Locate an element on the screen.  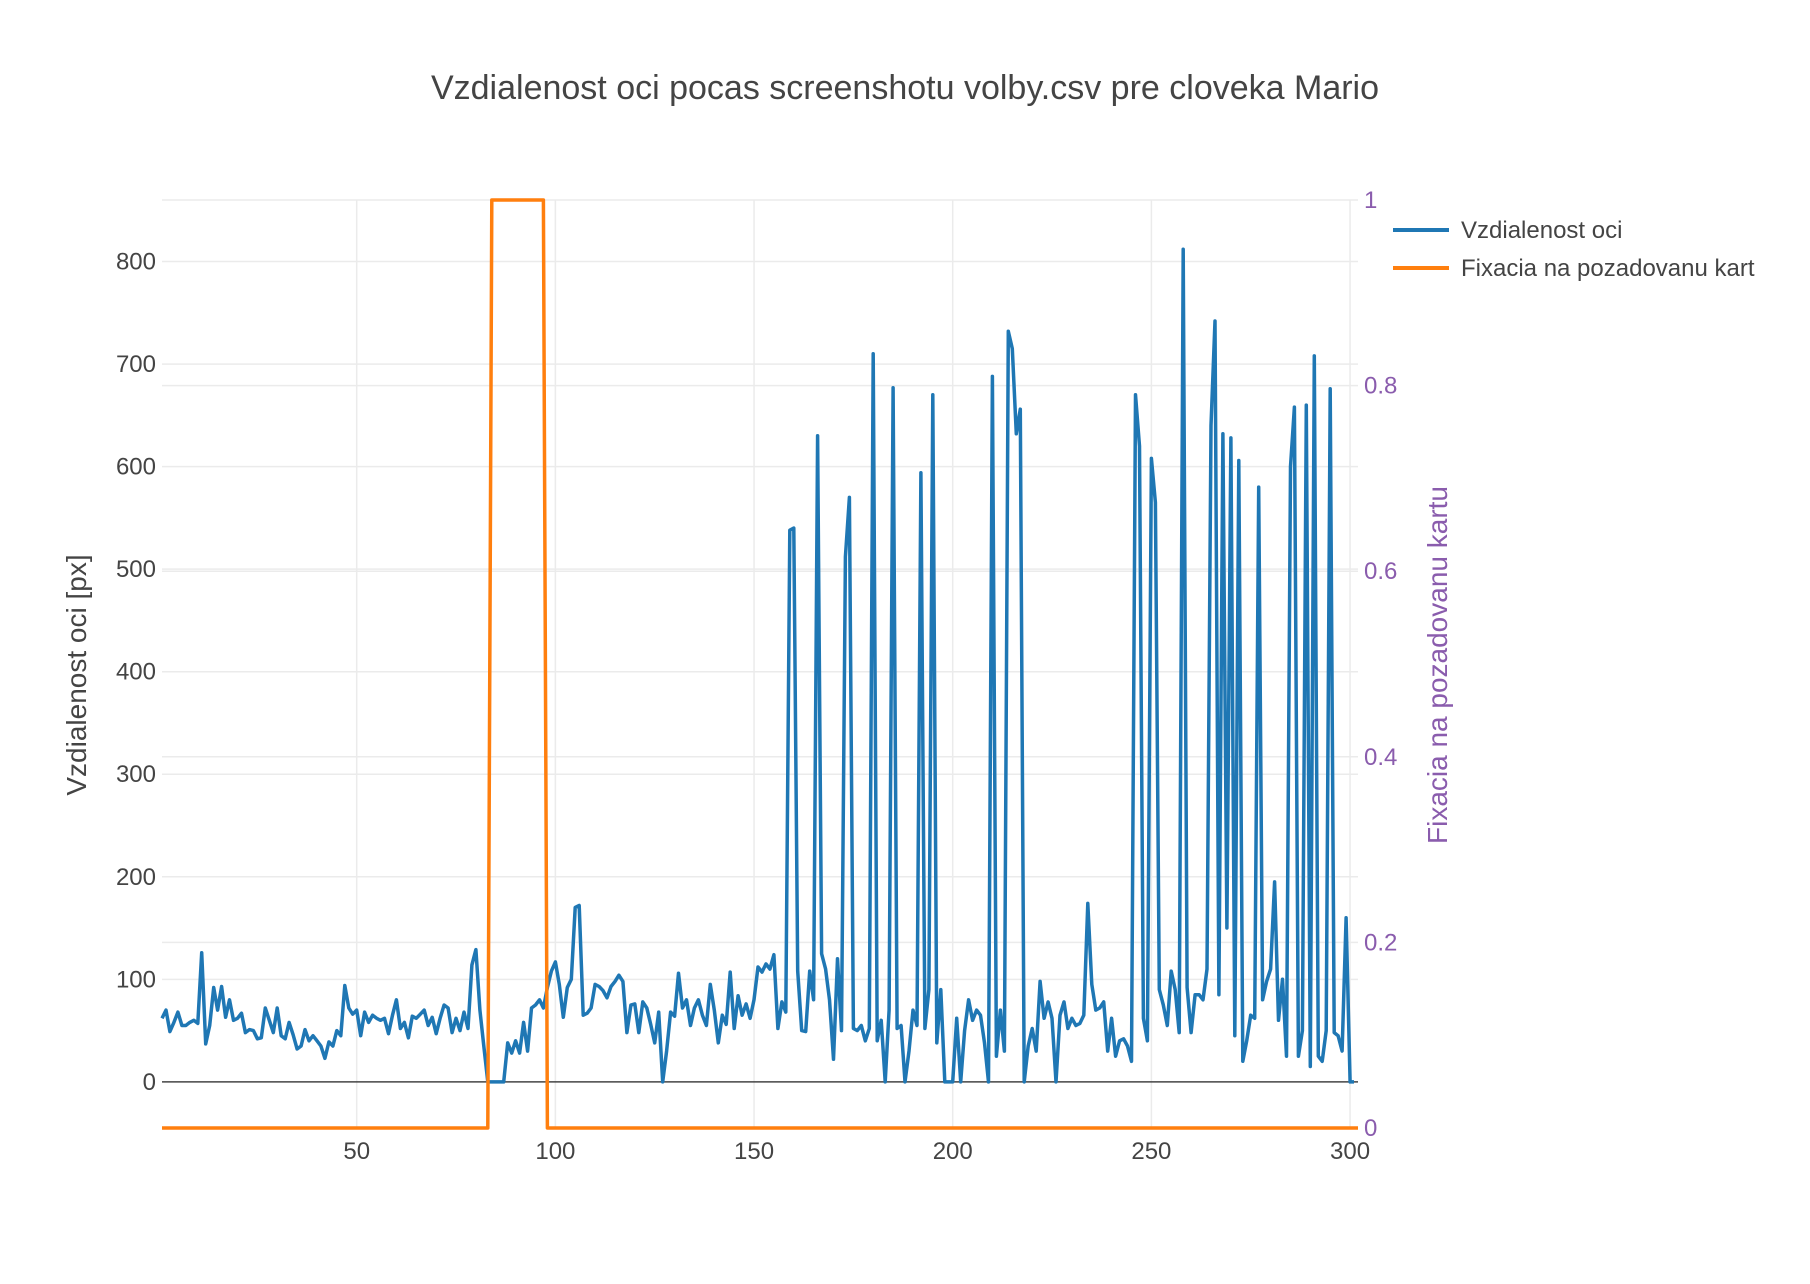
legend-label-fixation: Fixacia na pozadovanu kart is located at coordinates (1608, 268).